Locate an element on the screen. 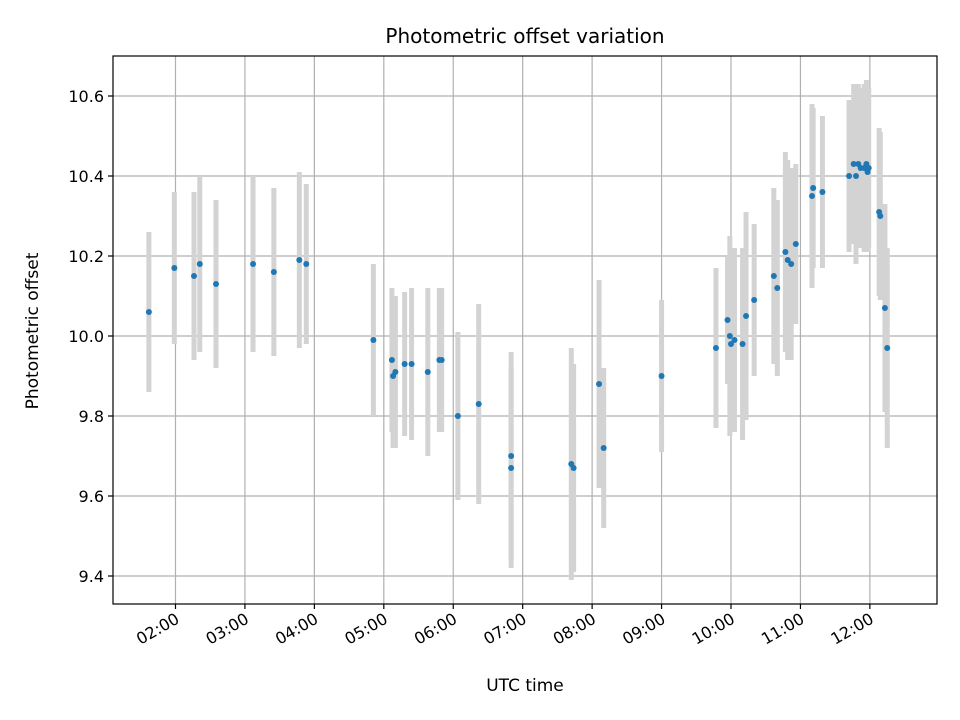  x-axis-title: UTC time is located at coordinates (525, 686).